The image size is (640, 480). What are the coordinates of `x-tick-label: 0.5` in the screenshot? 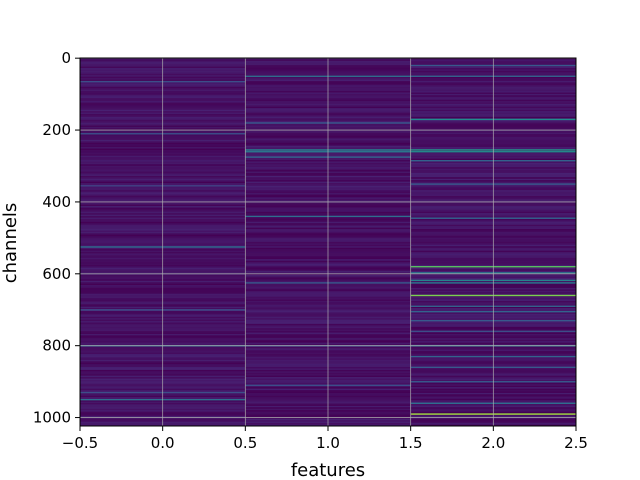 It's located at (245, 443).